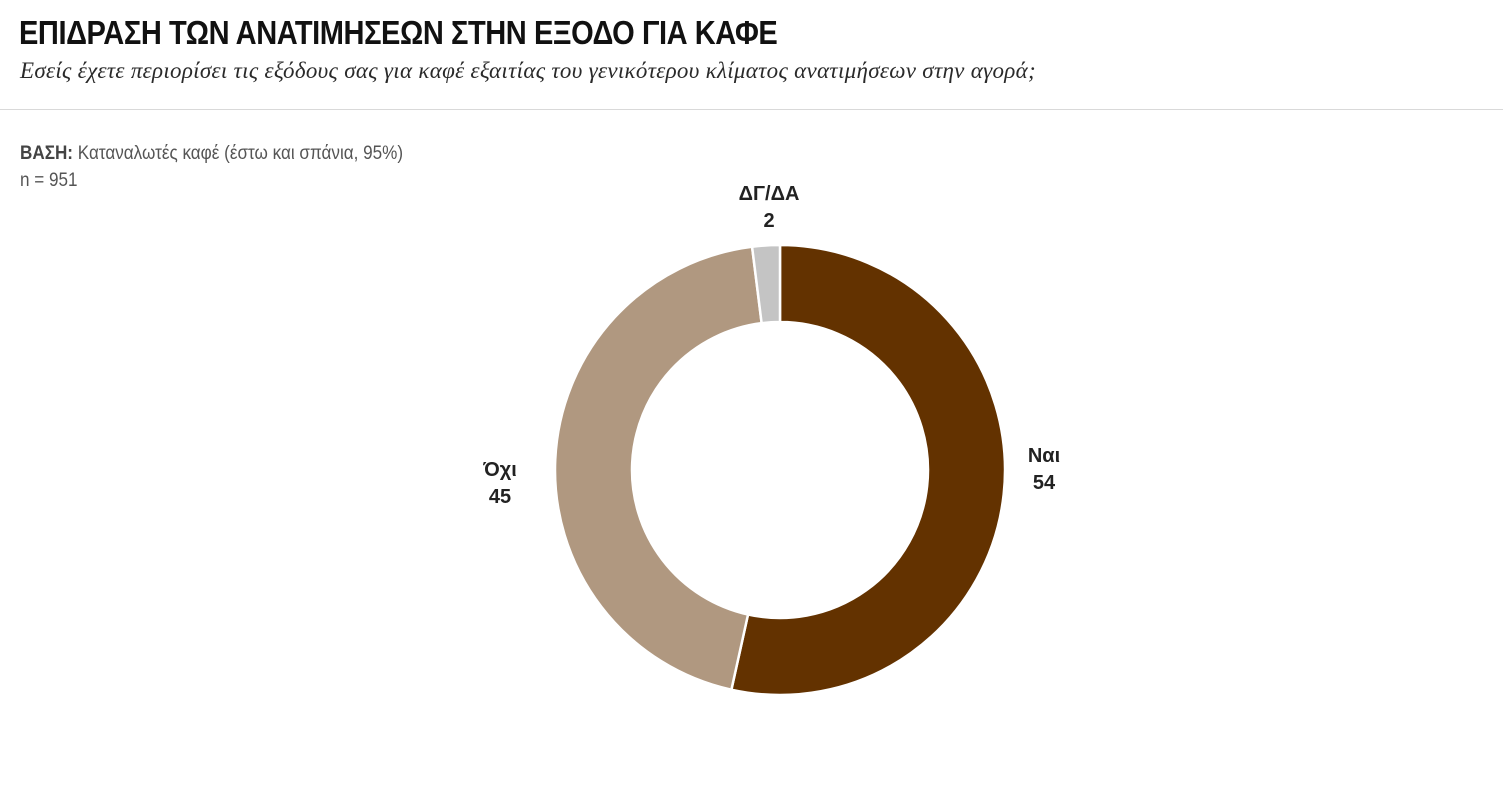 The height and width of the screenshot is (800, 1503). What do you see at coordinates (240, 153) in the screenshot?
I see `base-text: Καταναλωτές καφέ (έστω και σπάνια, 95%)` at bounding box center [240, 153].